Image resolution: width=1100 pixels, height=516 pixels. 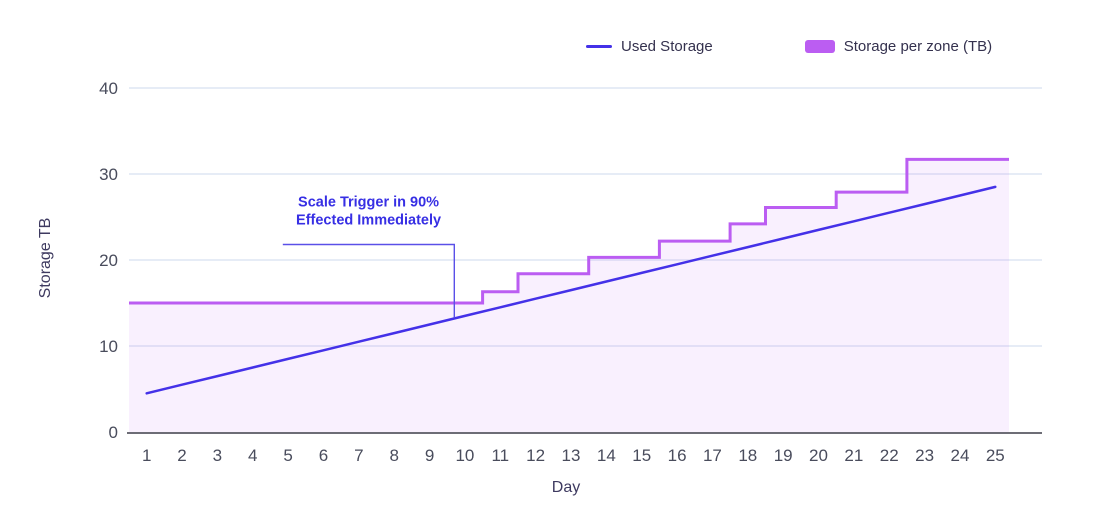 I want to click on x-tick-label: 18, so click(x=747, y=455).